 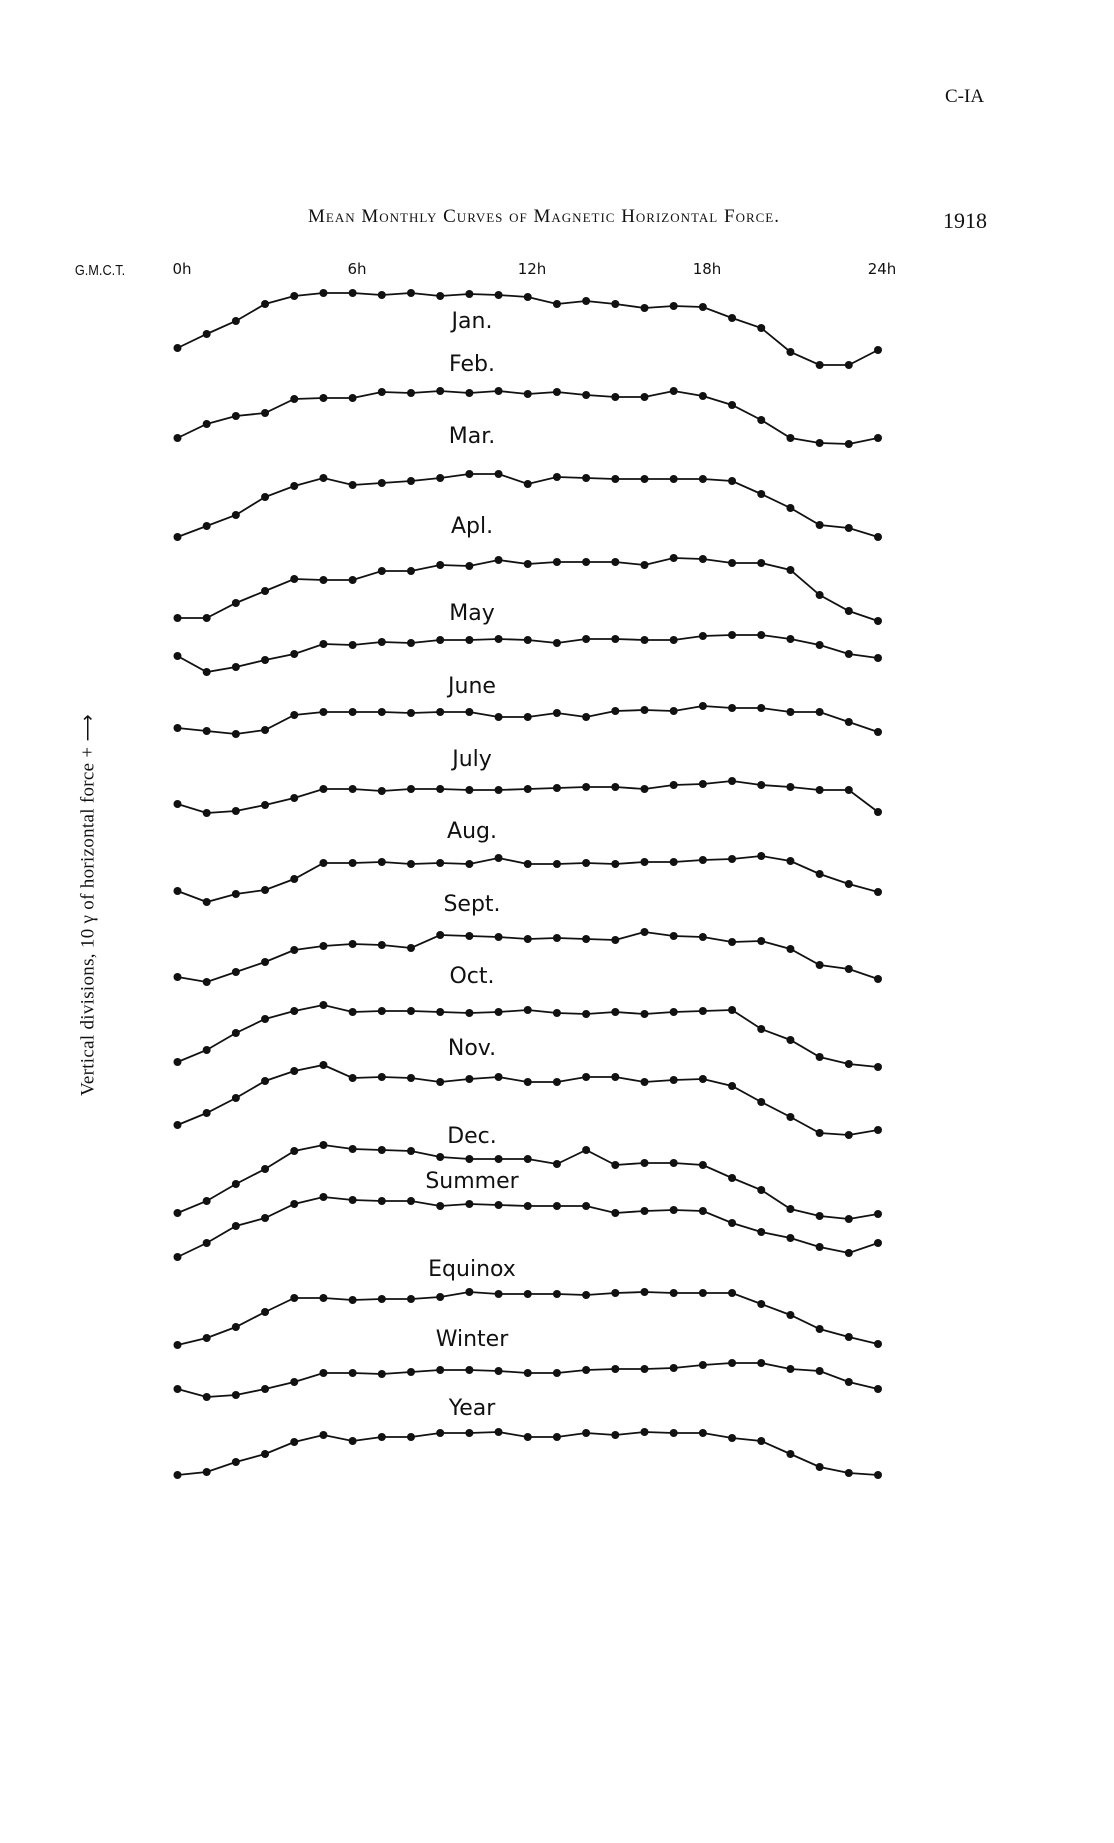 I want to click on series-line, so click(x=528, y=1100).